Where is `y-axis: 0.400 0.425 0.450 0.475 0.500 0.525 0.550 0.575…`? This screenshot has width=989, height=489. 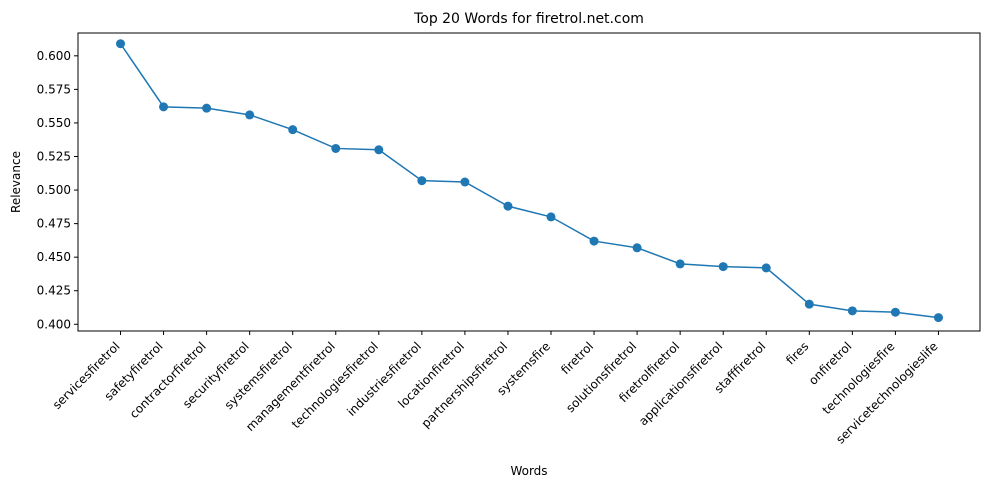
y-axis: 0.400 0.425 0.450 0.475 0.500 0.525 0.550 0.575… is located at coordinates (57, 190).